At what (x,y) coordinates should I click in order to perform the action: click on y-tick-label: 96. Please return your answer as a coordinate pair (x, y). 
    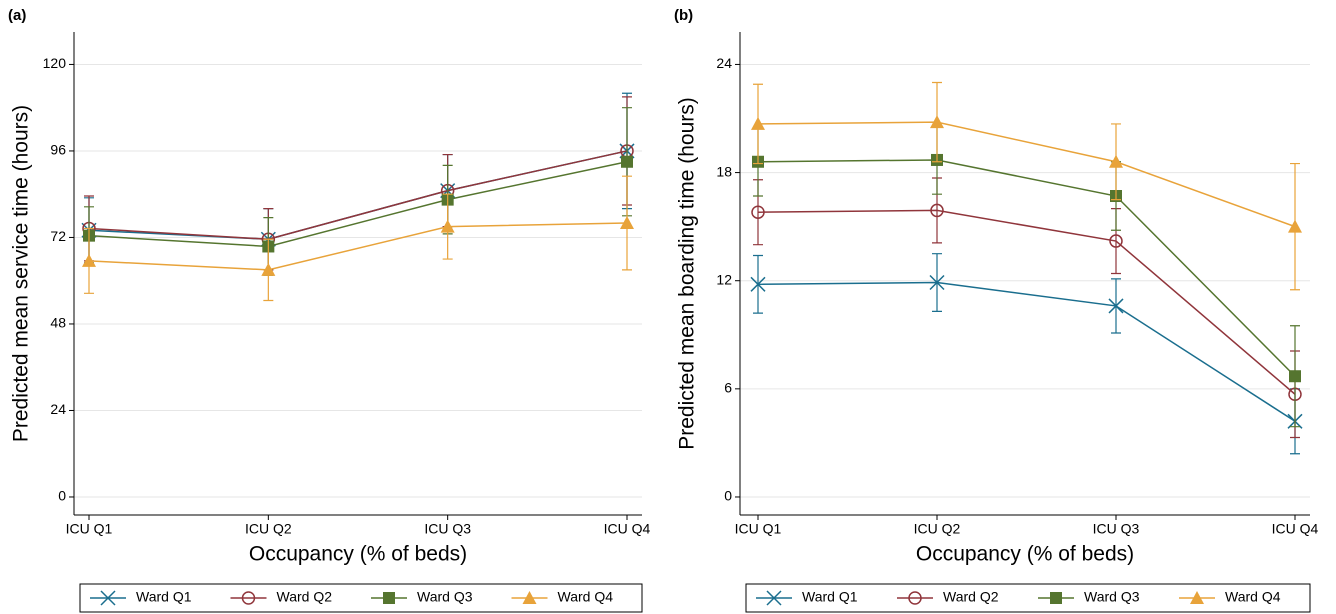
    Looking at the image, I should click on (58, 150).